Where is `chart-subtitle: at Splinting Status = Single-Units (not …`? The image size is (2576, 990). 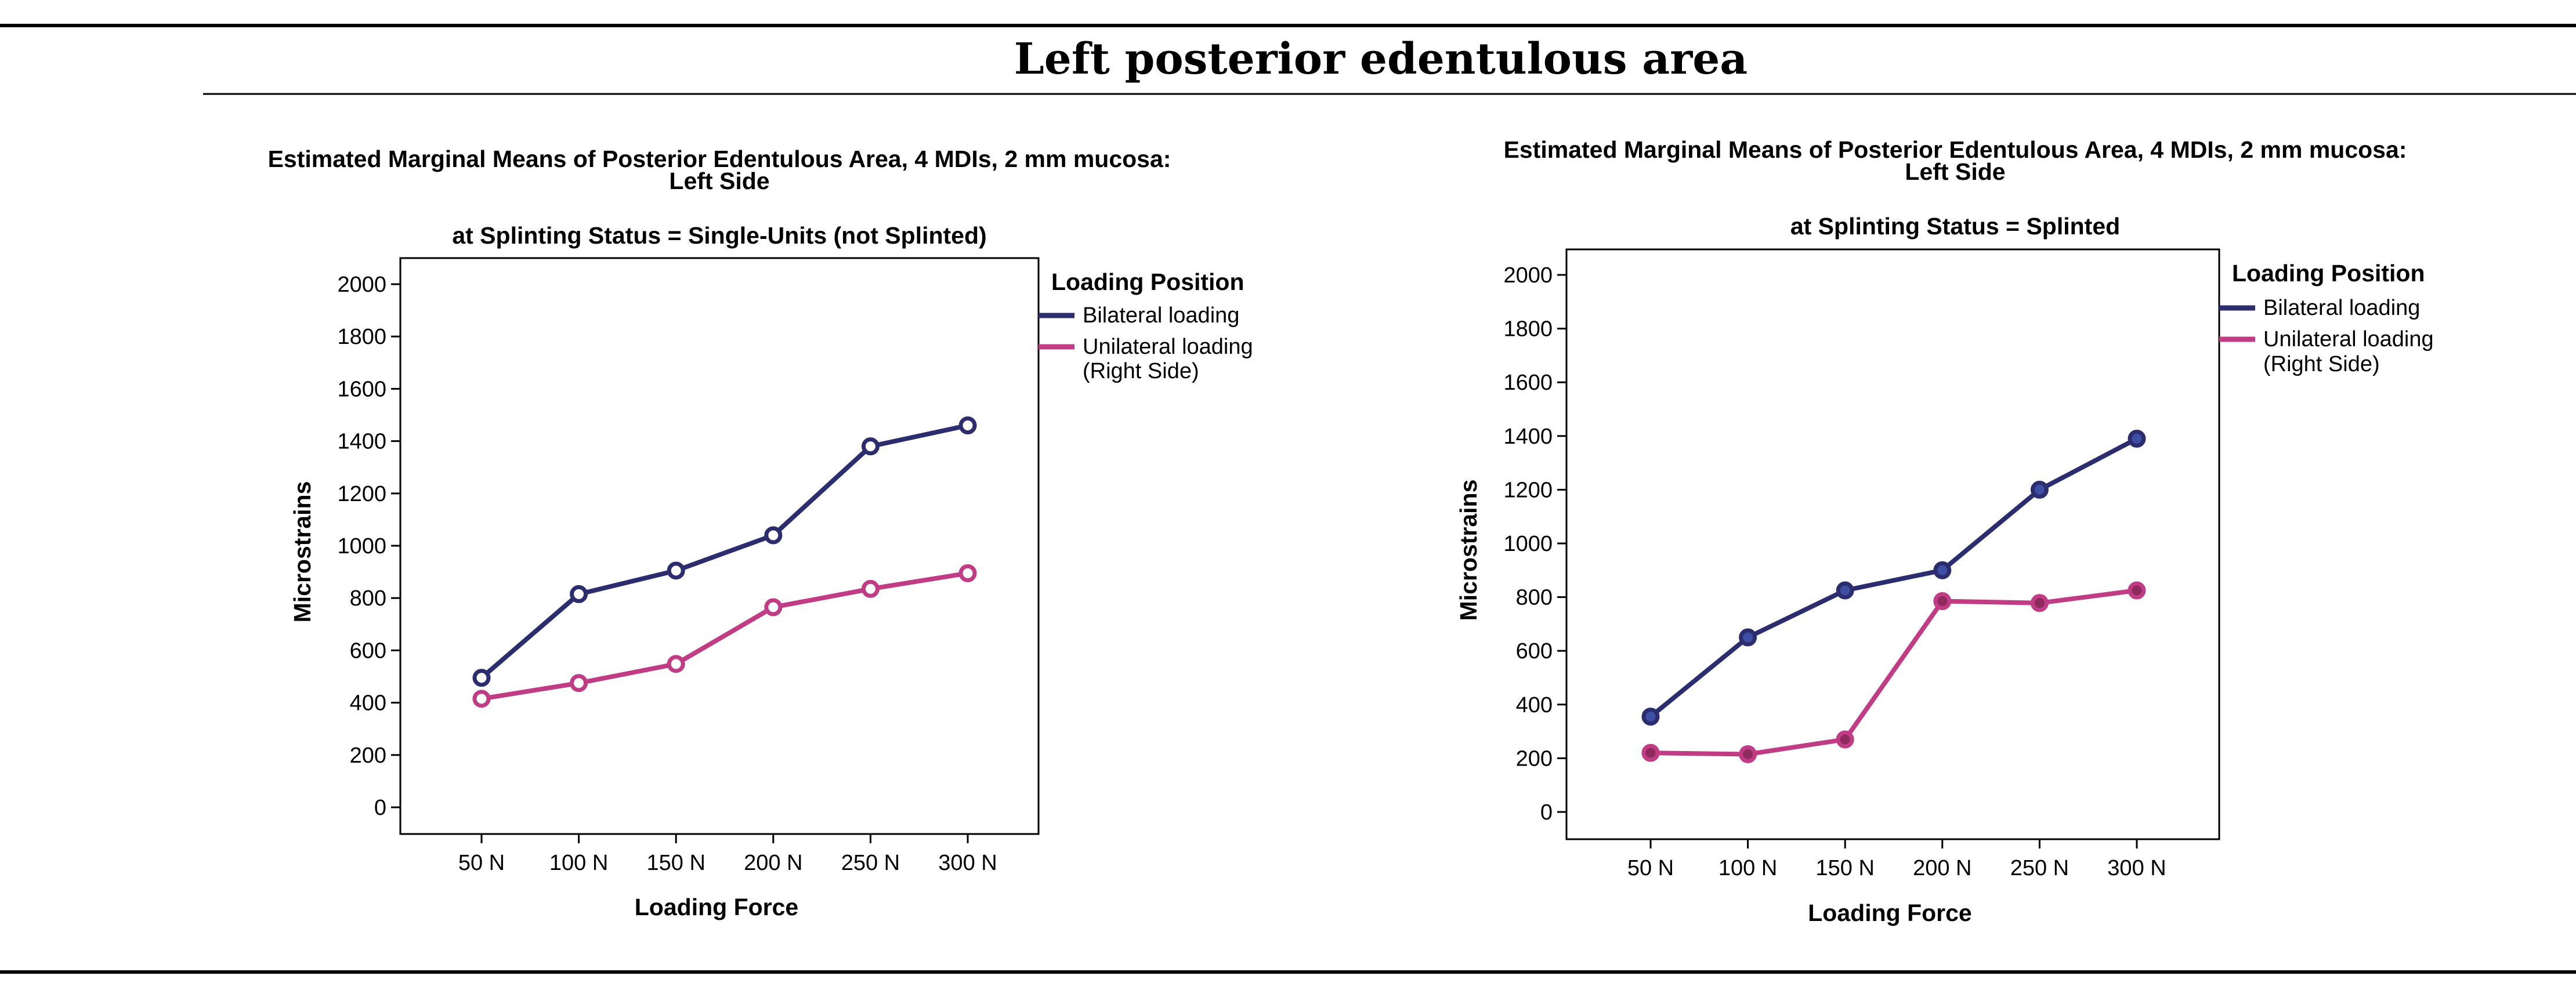 chart-subtitle: at Splinting Status = Single-Units (not … is located at coordinates (719, 235).